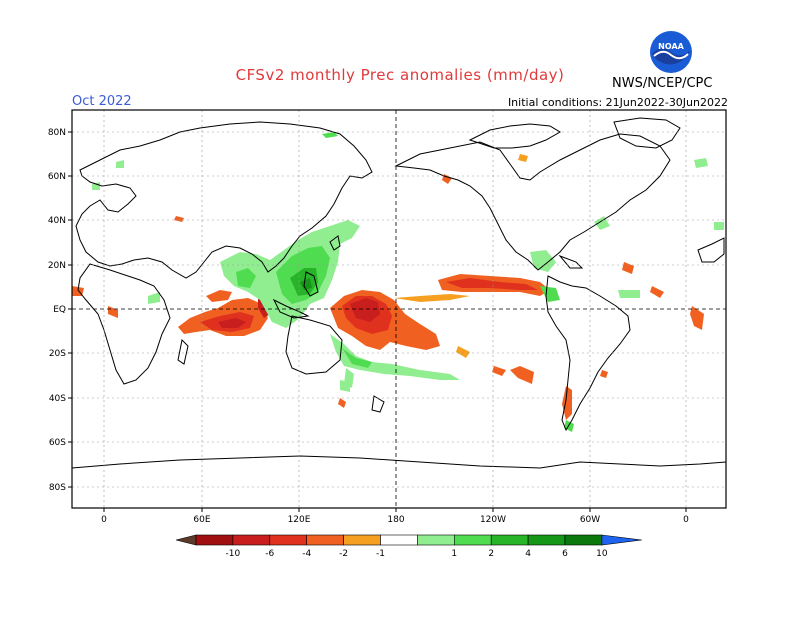  What do you see at coordinates (269, 554) in the screenshot?
I see `colorbar-tick-label: -6` at bounding box center [269, 554].